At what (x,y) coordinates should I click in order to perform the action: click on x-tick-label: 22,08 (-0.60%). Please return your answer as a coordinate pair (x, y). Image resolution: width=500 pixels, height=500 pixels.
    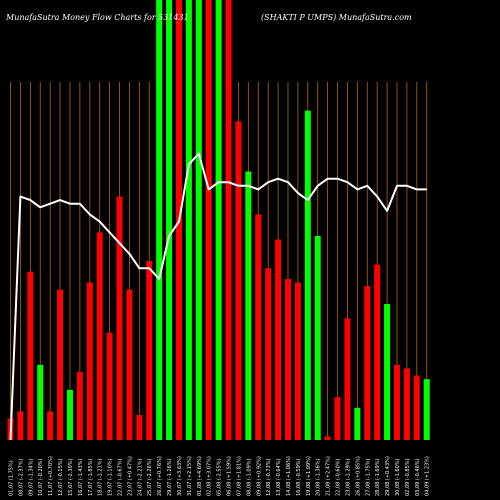
    Looking at the image, I should click on (339, 477).